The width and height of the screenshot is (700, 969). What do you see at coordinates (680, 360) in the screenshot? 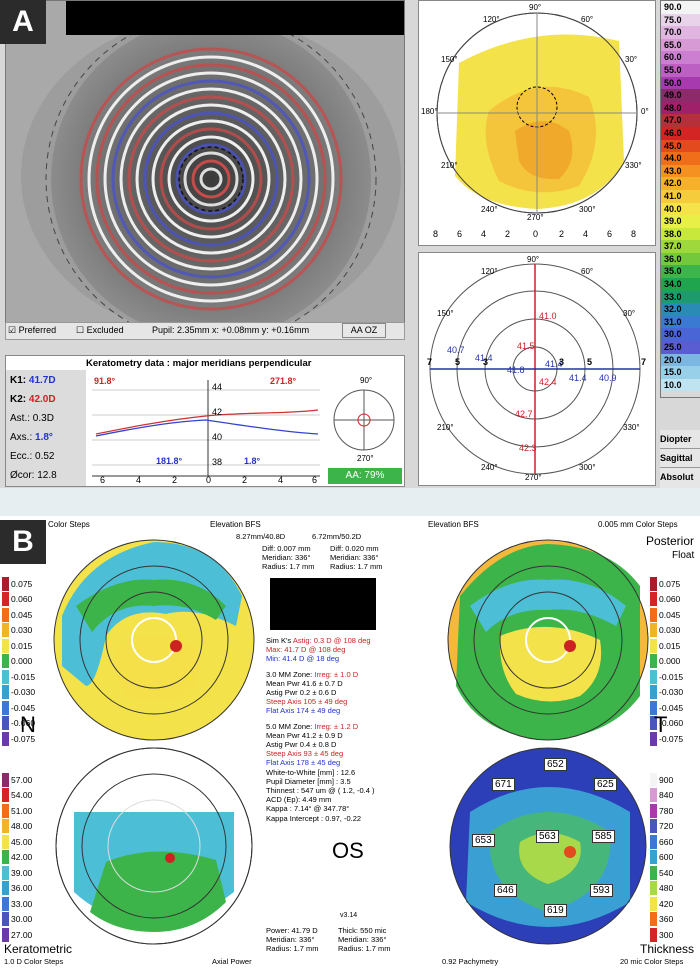
I see `colorbar-step: 20.0` at bounding box center [680, 360].